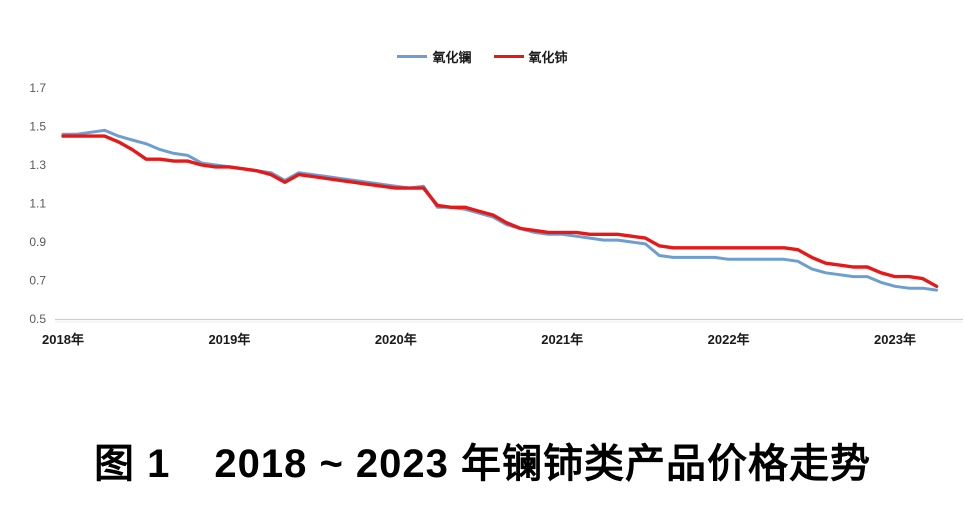 Image resolution: width=965 pixels, height=507 pixels. I want to click on legend-item-cerium-oxide: 氧化铈, so click(530, 56).